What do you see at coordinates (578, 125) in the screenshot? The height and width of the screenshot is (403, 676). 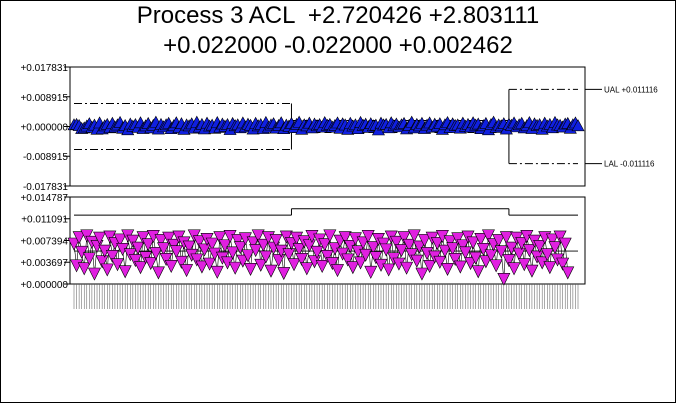 I see `xbar-point` at bounding box center [578, 125].